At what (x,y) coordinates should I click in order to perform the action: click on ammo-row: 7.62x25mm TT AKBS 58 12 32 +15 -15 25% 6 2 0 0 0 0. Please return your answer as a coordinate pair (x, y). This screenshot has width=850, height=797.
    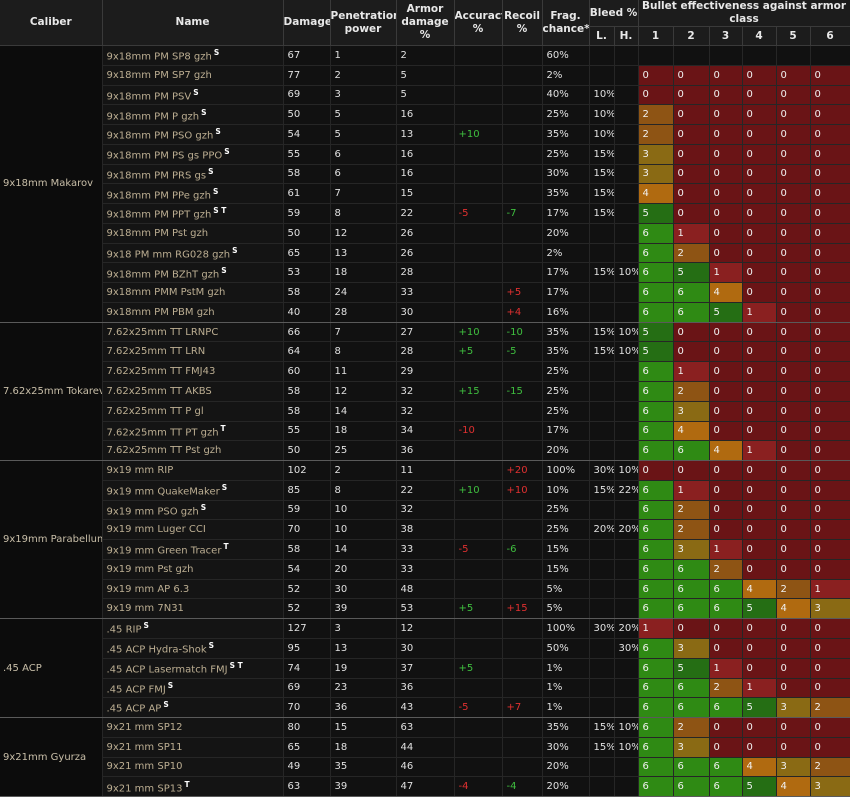
    Looking at the image, I should click on (425, 391).